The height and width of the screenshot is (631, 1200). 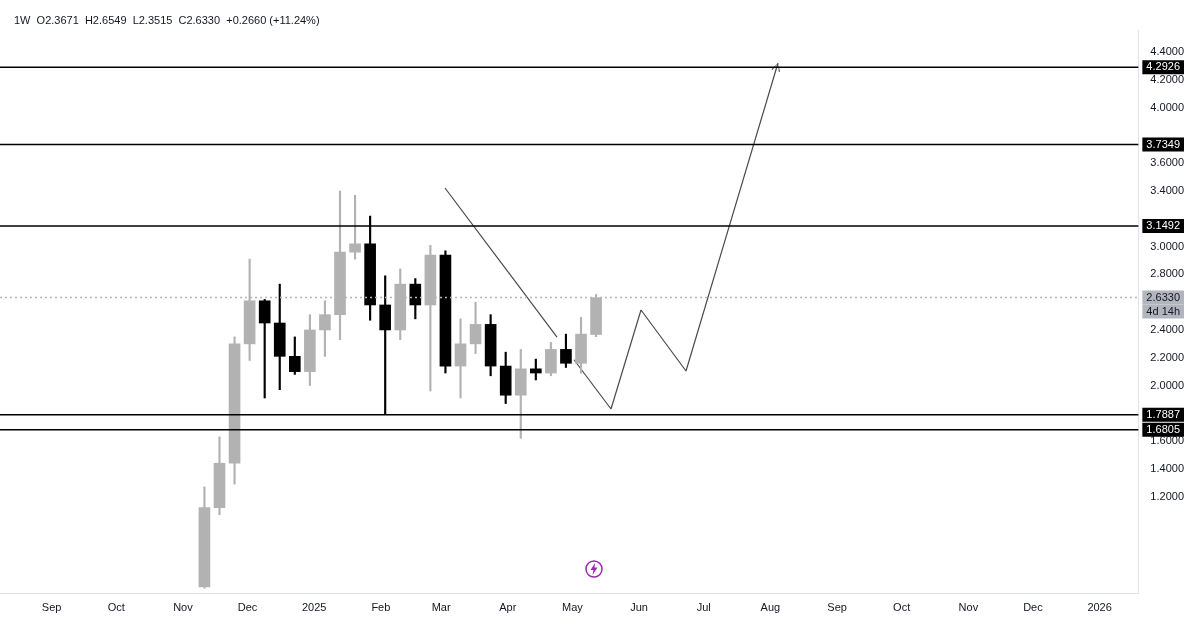 I want to click on y-tick-label: 4.4000, so click(x=1167, y=51).